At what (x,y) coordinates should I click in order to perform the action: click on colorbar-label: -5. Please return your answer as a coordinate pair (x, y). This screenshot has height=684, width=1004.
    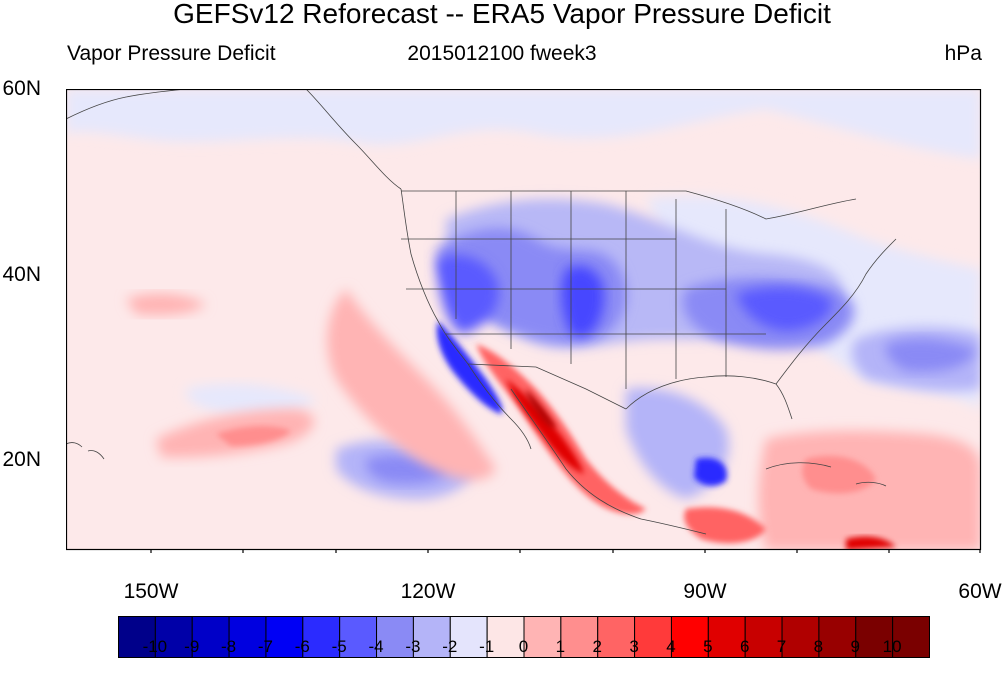
    Looking at the image, I should click on (339, 646).